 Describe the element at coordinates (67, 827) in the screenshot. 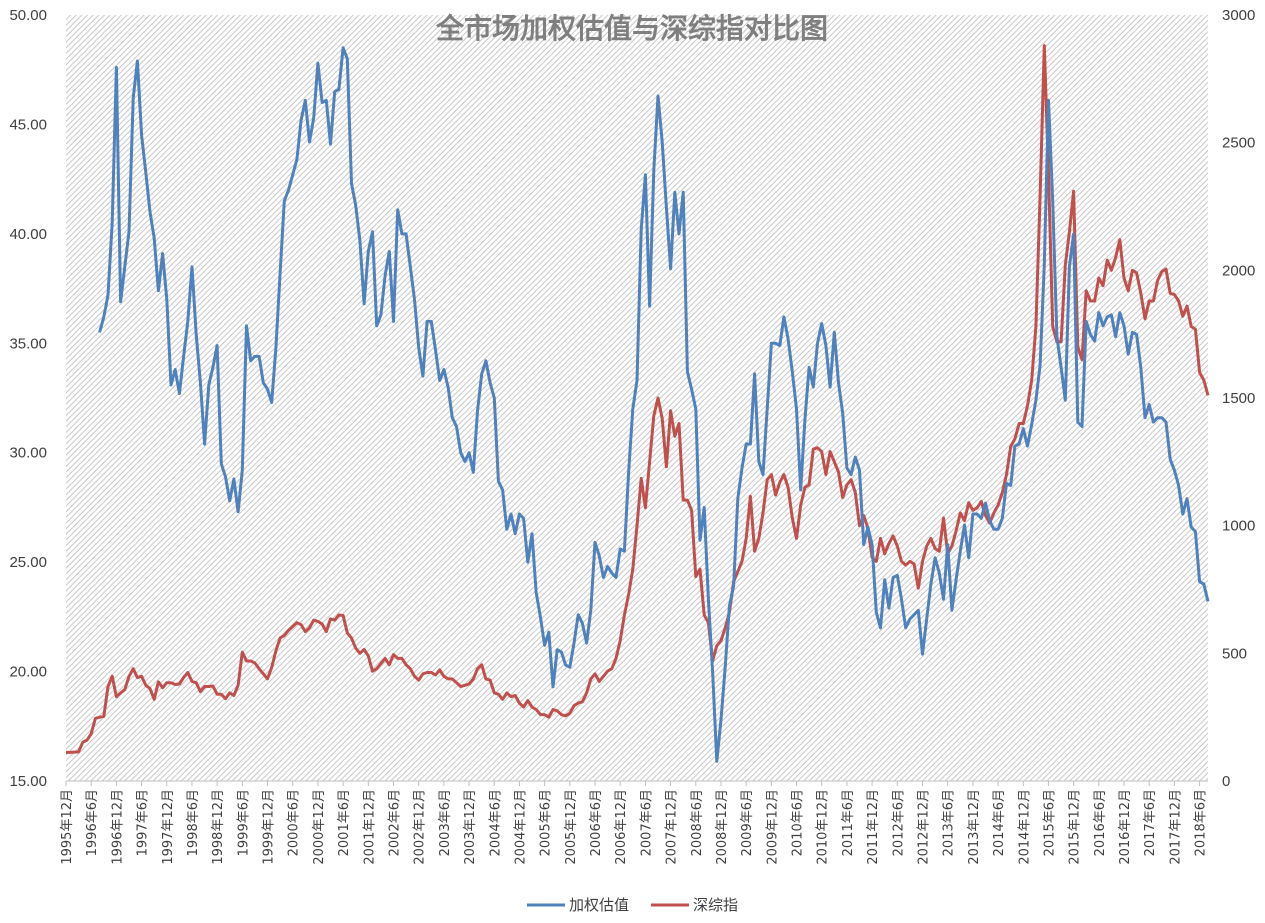

I see `x-tick-label: 1995年12月` at that location.